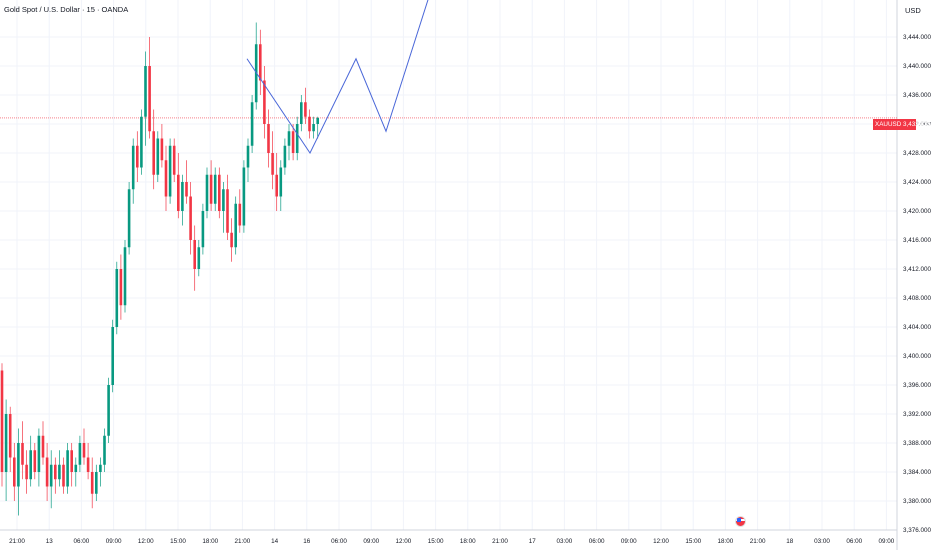 This screenshot has height=550, width=932. What do you see at coordinates (740, 521) in the screenshot?
I see `us-flag-event-icon` at bounding box center [740, 521].